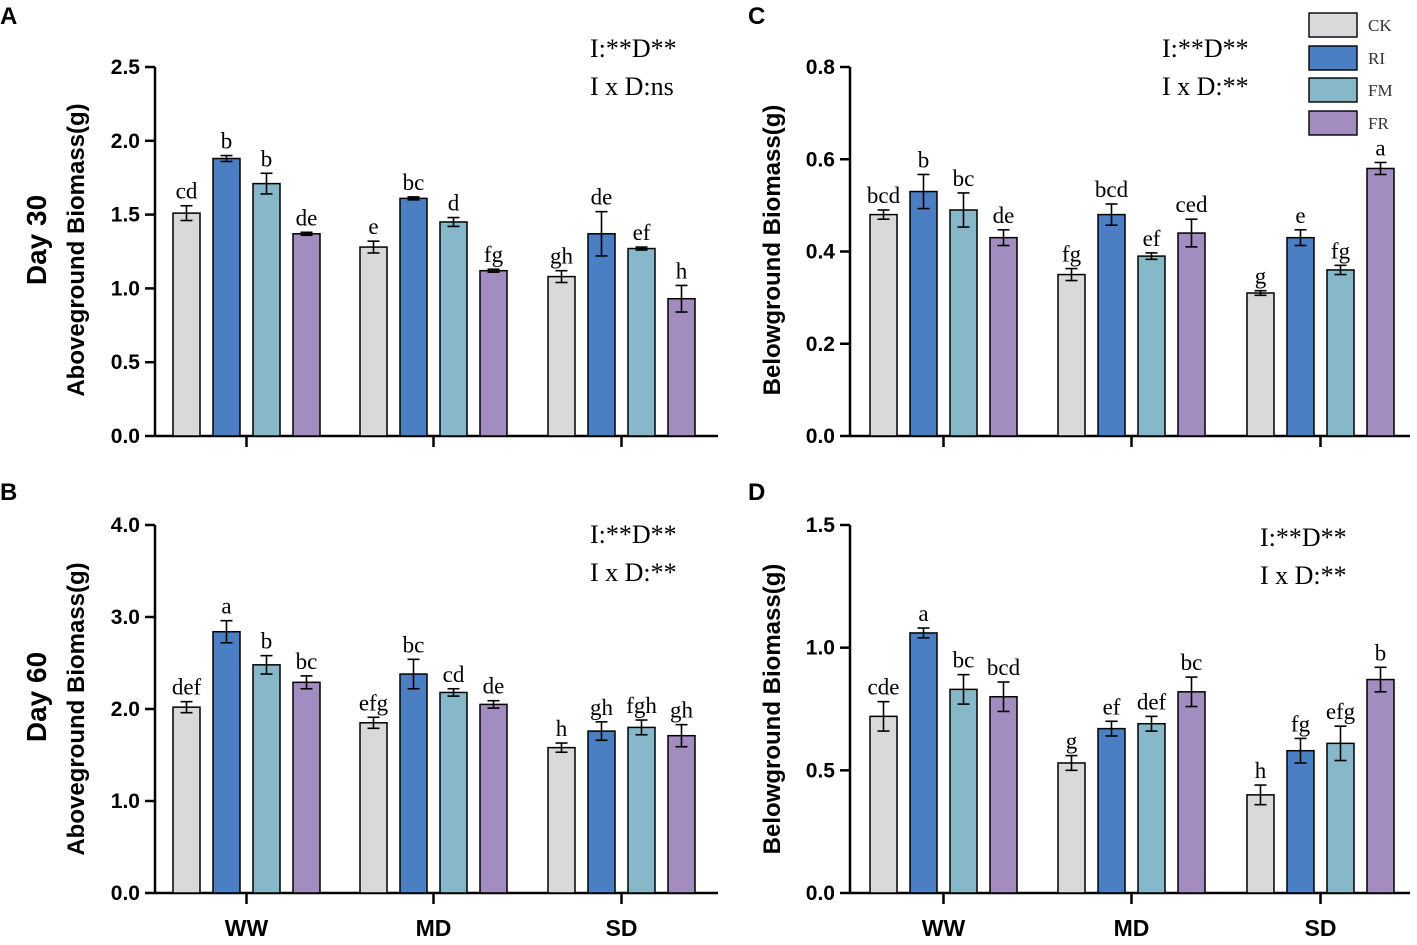 This screenshot has width=1417, height=945. I want to click on significance-letter: fgh, so click(641, 705).